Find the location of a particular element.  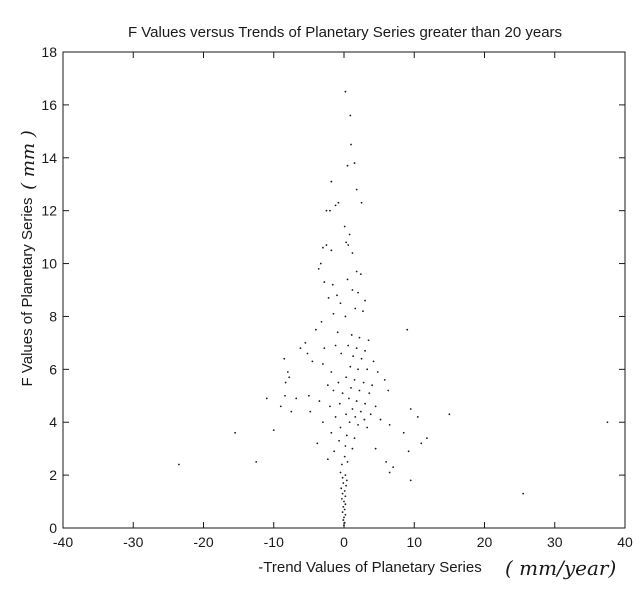

y-tick-label: 4 is located at coordinates (53, 422).